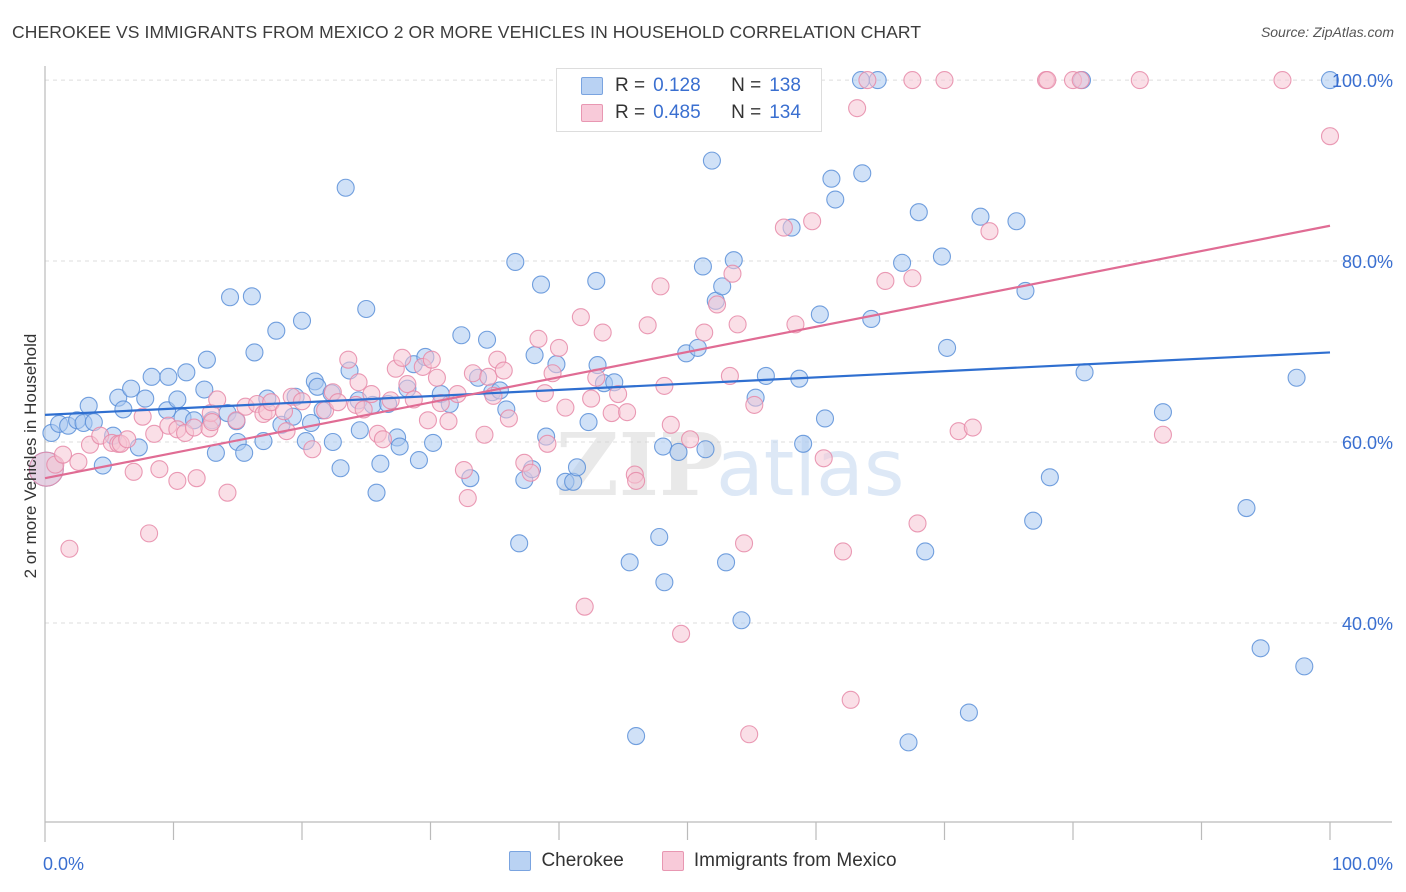 The height and width of the screenshot is (892, 1406). I want to click on series-legend: Cherokee Immigrants from Mexico, so click(703, 861).